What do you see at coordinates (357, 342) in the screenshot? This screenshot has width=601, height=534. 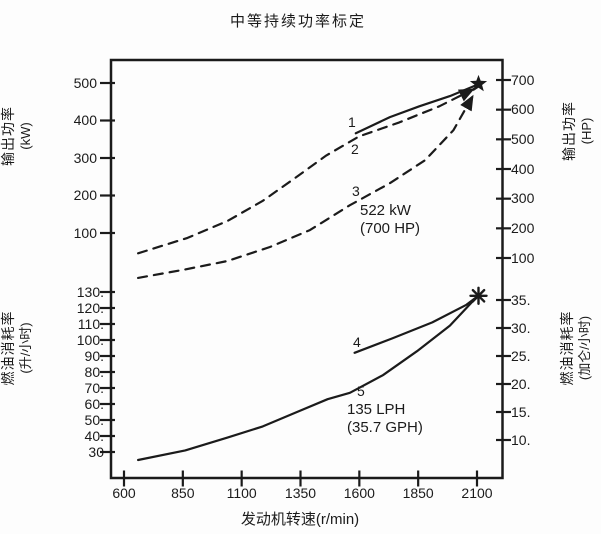 I see `curve-label-4: 4` at bounding box center [357, 342].